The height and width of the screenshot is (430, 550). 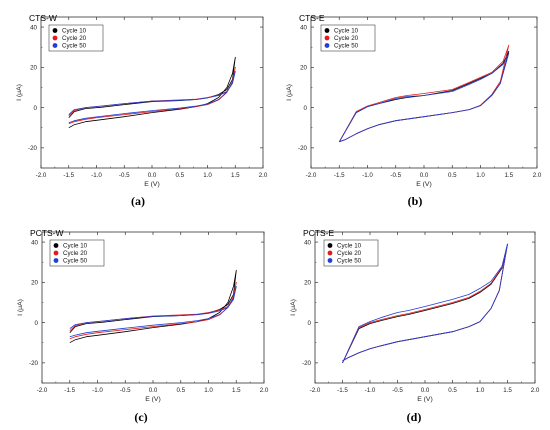 What do you see at coordinates (47, 233) in the screenshot?
I see `panel-title: PCTS-W` at bounding box center [47, 233].